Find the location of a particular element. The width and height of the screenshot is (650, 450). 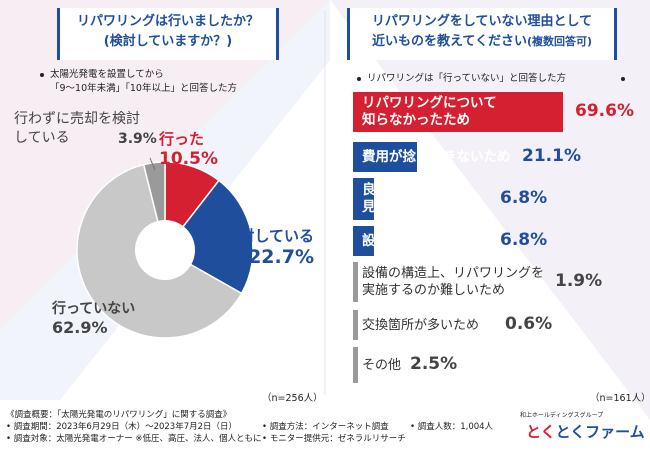

pie-label-sell-value: 3.9% is located at coordinates (137, 139).